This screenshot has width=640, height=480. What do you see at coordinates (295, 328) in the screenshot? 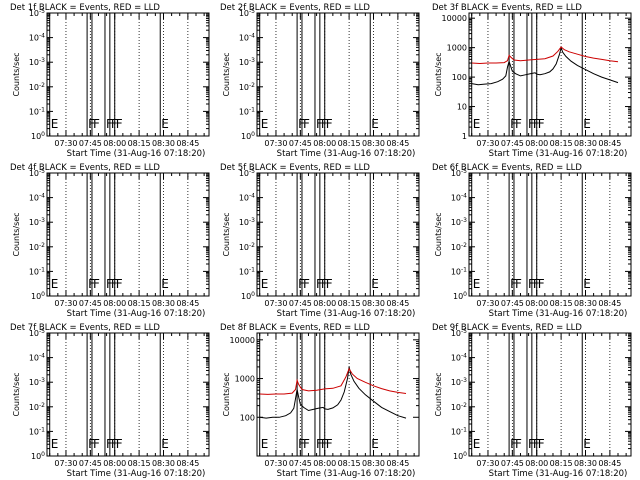
I see `panel-title: Det 8f BLACK = Events, RED = LLD` at bounding box center [295, 328].